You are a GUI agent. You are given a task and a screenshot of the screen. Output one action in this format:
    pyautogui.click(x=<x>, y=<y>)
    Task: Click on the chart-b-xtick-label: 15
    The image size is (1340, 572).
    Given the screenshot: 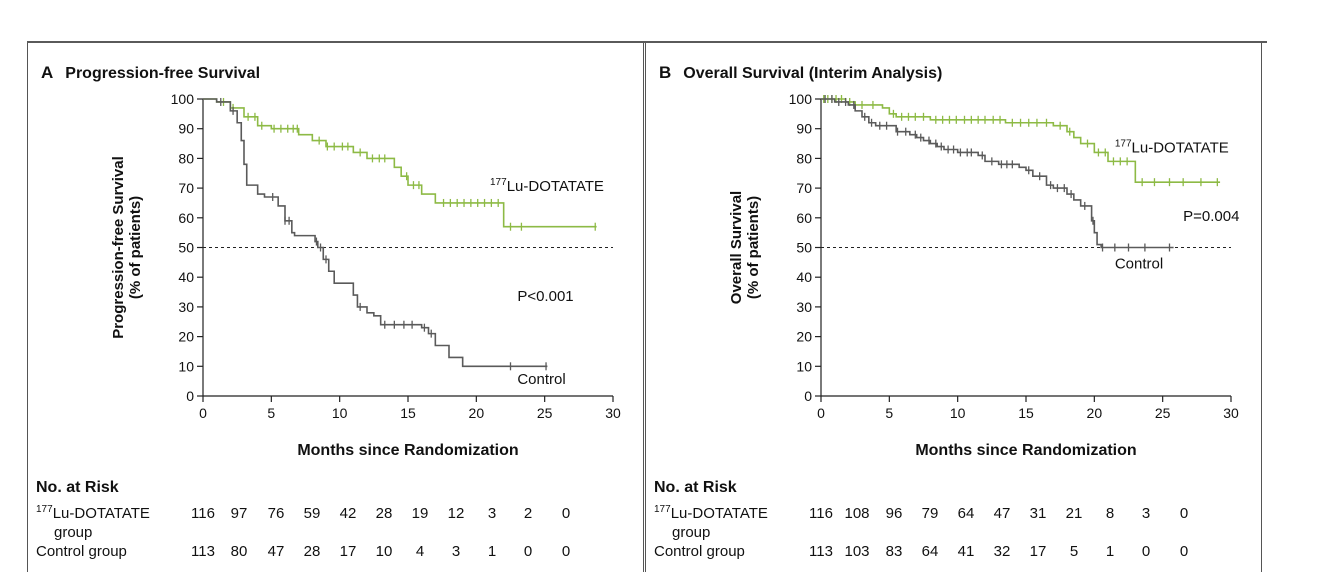 What is the action you would take?
    pyautogui.click(x=1026, y=413)
    